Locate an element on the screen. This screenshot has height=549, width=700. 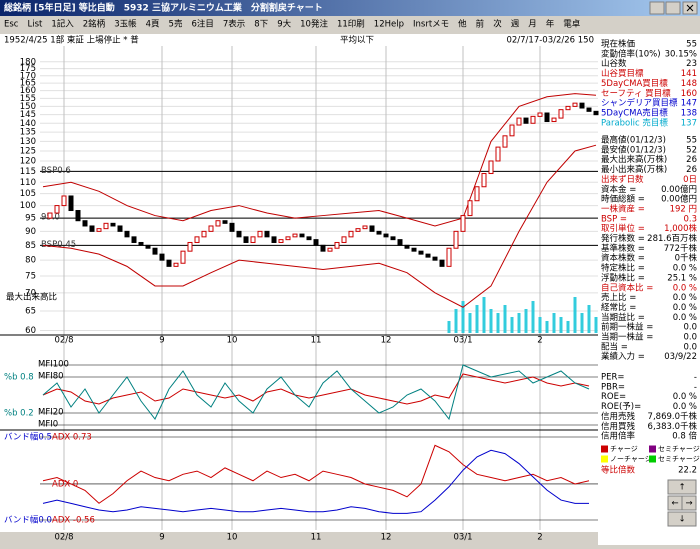
stat-value: 25.1 % is located at coordinates (682, 278).